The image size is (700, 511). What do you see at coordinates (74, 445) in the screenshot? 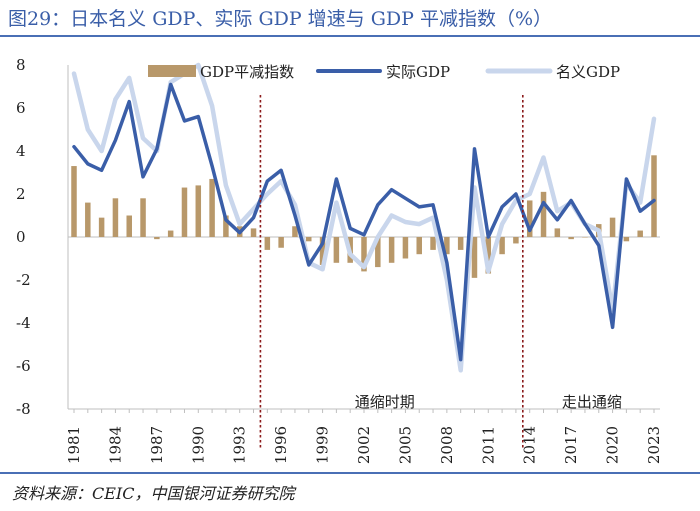
I see `x-tick-label: 1981` at bounding box center [74, 445].